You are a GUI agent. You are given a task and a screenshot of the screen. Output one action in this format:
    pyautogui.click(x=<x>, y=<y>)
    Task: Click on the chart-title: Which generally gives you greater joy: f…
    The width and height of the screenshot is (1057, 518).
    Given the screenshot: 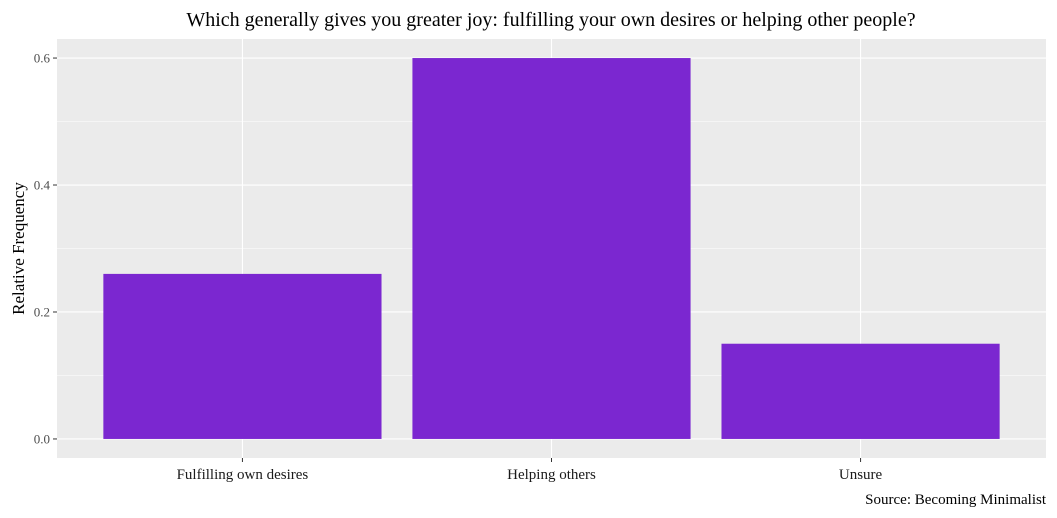 What is the action you would take?
    pyautogui.click(x=550, y=20)
    